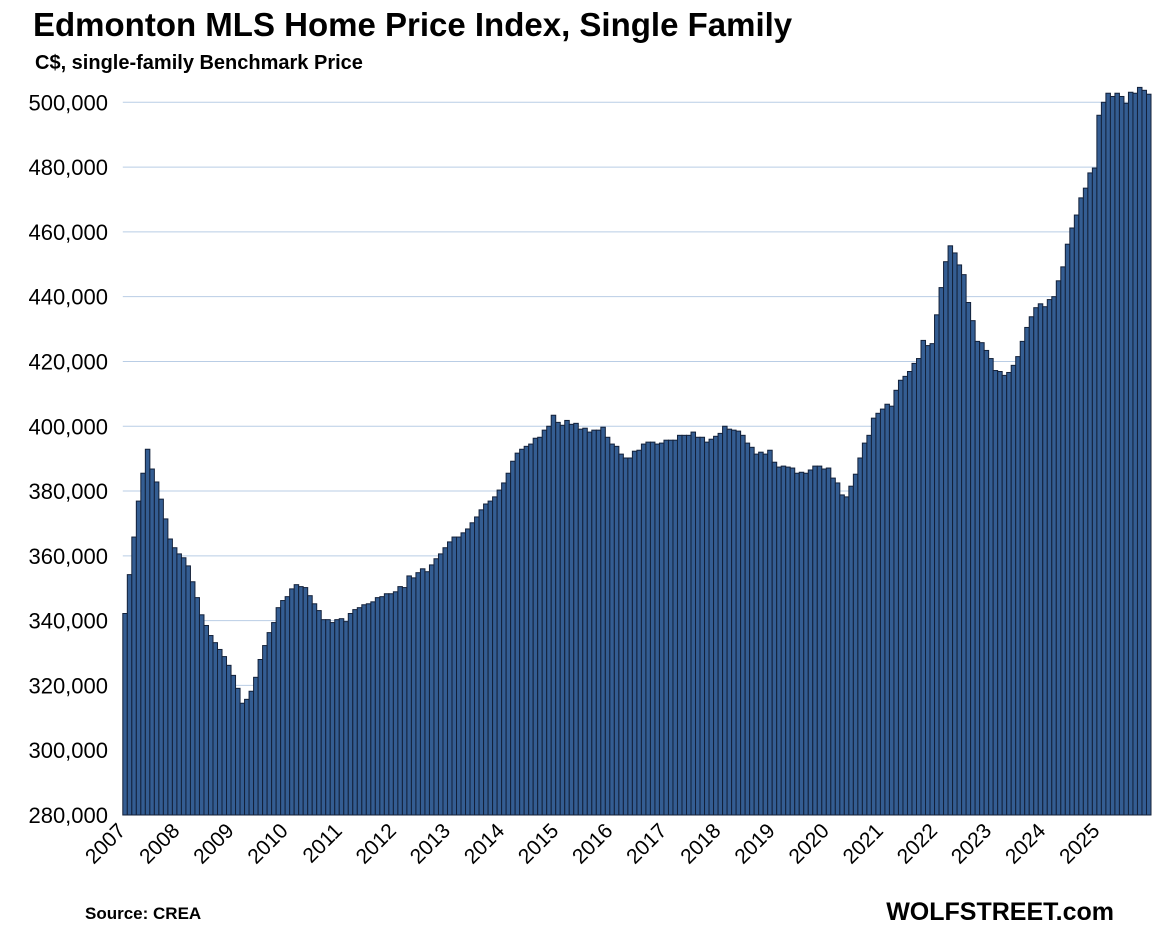 The image size is (1156, 931). Describe the element at coordinates (213, 843) in the screenshot. I see `x-tick-label: 2009` at that location.